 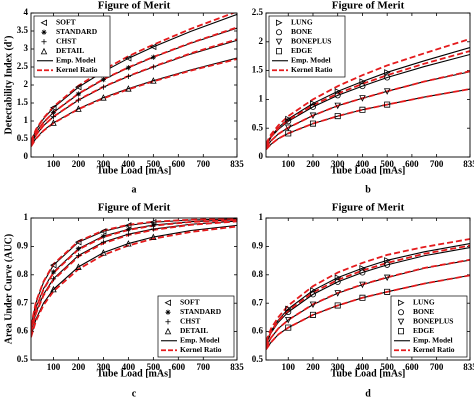 I want to click on y-tick-label: 3.5, so click(x=23, y=30).